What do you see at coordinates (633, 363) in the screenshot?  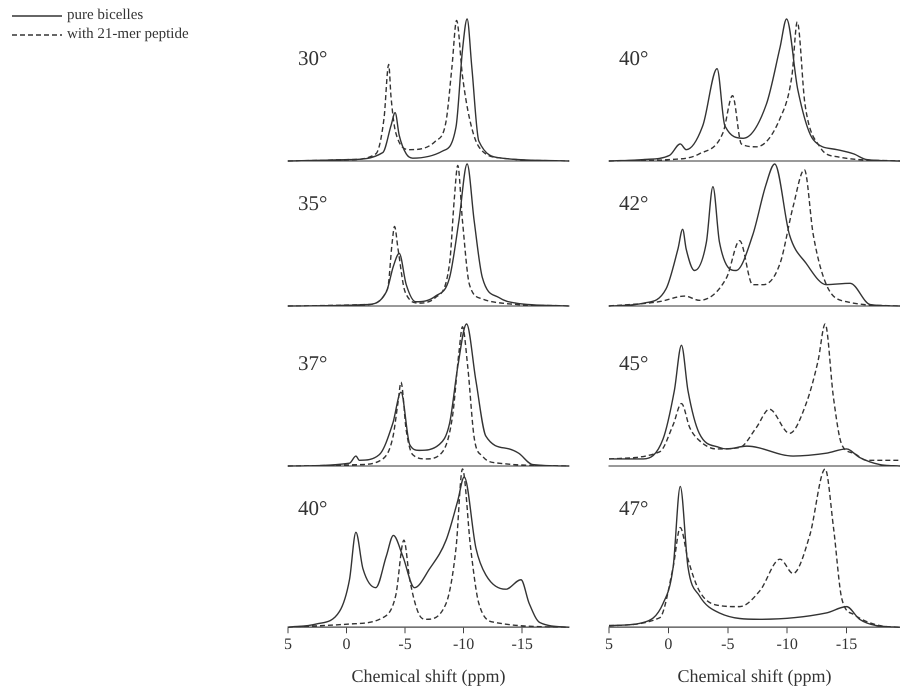 I see `text: 45°` at bounding box center [633, 363].